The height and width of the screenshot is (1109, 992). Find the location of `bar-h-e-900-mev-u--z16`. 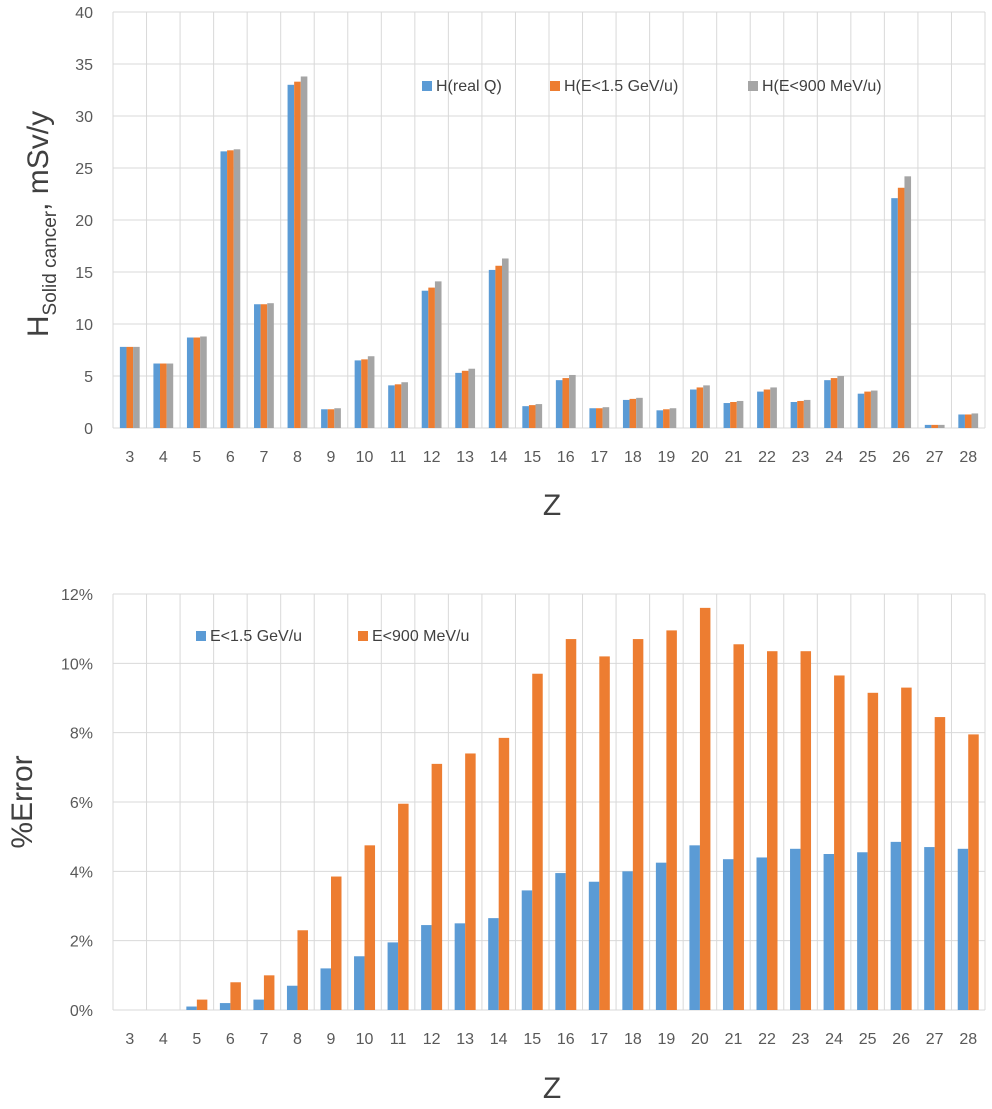

bar-h-e-900-mev-u--z16 is located at coordinates (572, 401).